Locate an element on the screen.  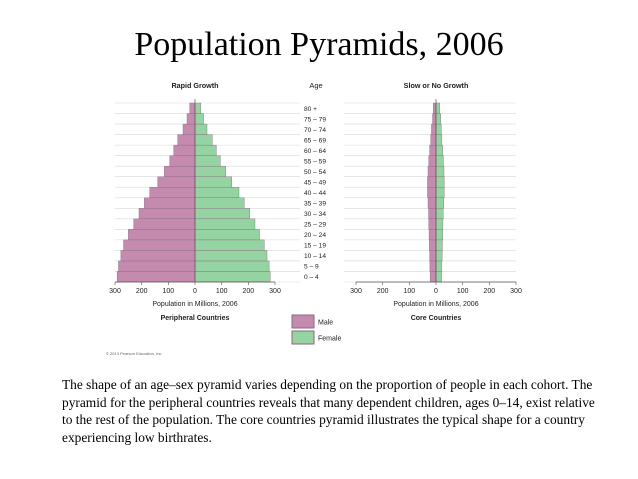
core-tick-label-5: 200 is located at coordinates (489, 291).